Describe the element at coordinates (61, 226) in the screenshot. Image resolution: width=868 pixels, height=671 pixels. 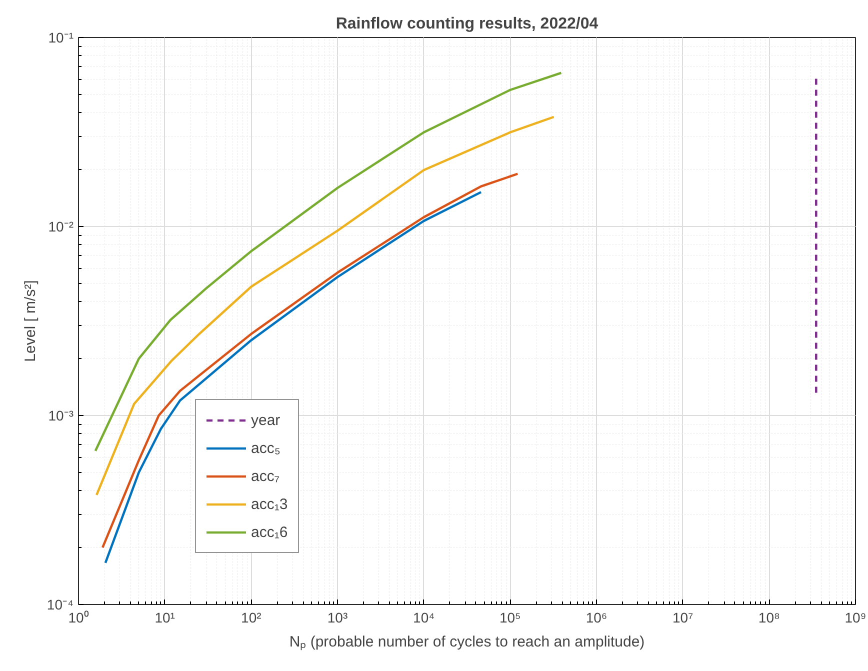
I see `y-tick-label: 10⁻²` at that location.